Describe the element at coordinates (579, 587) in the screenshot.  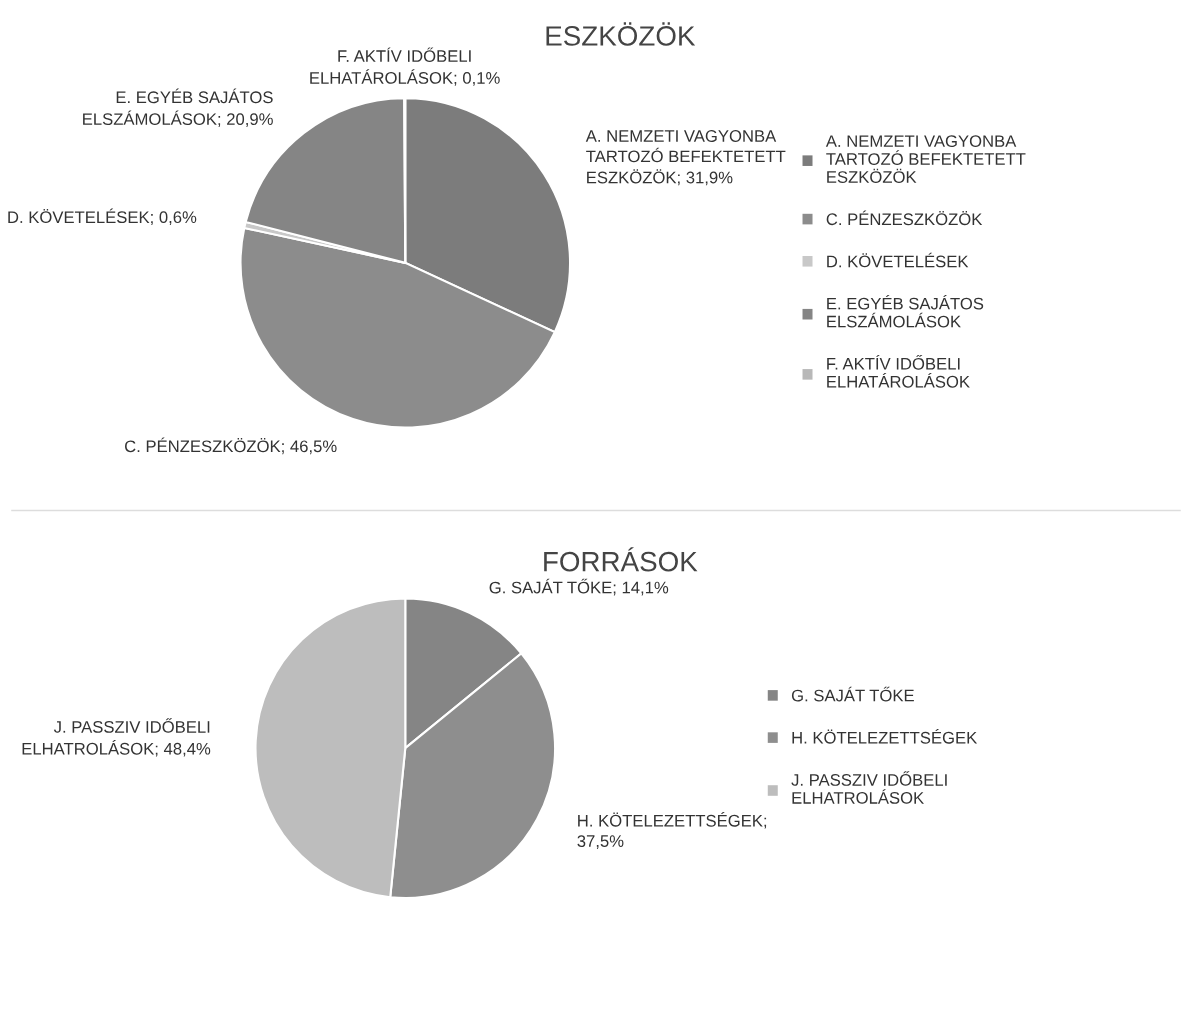
I see `category-label: G. SAJÁT TŐKE; 14,1%` at that location.